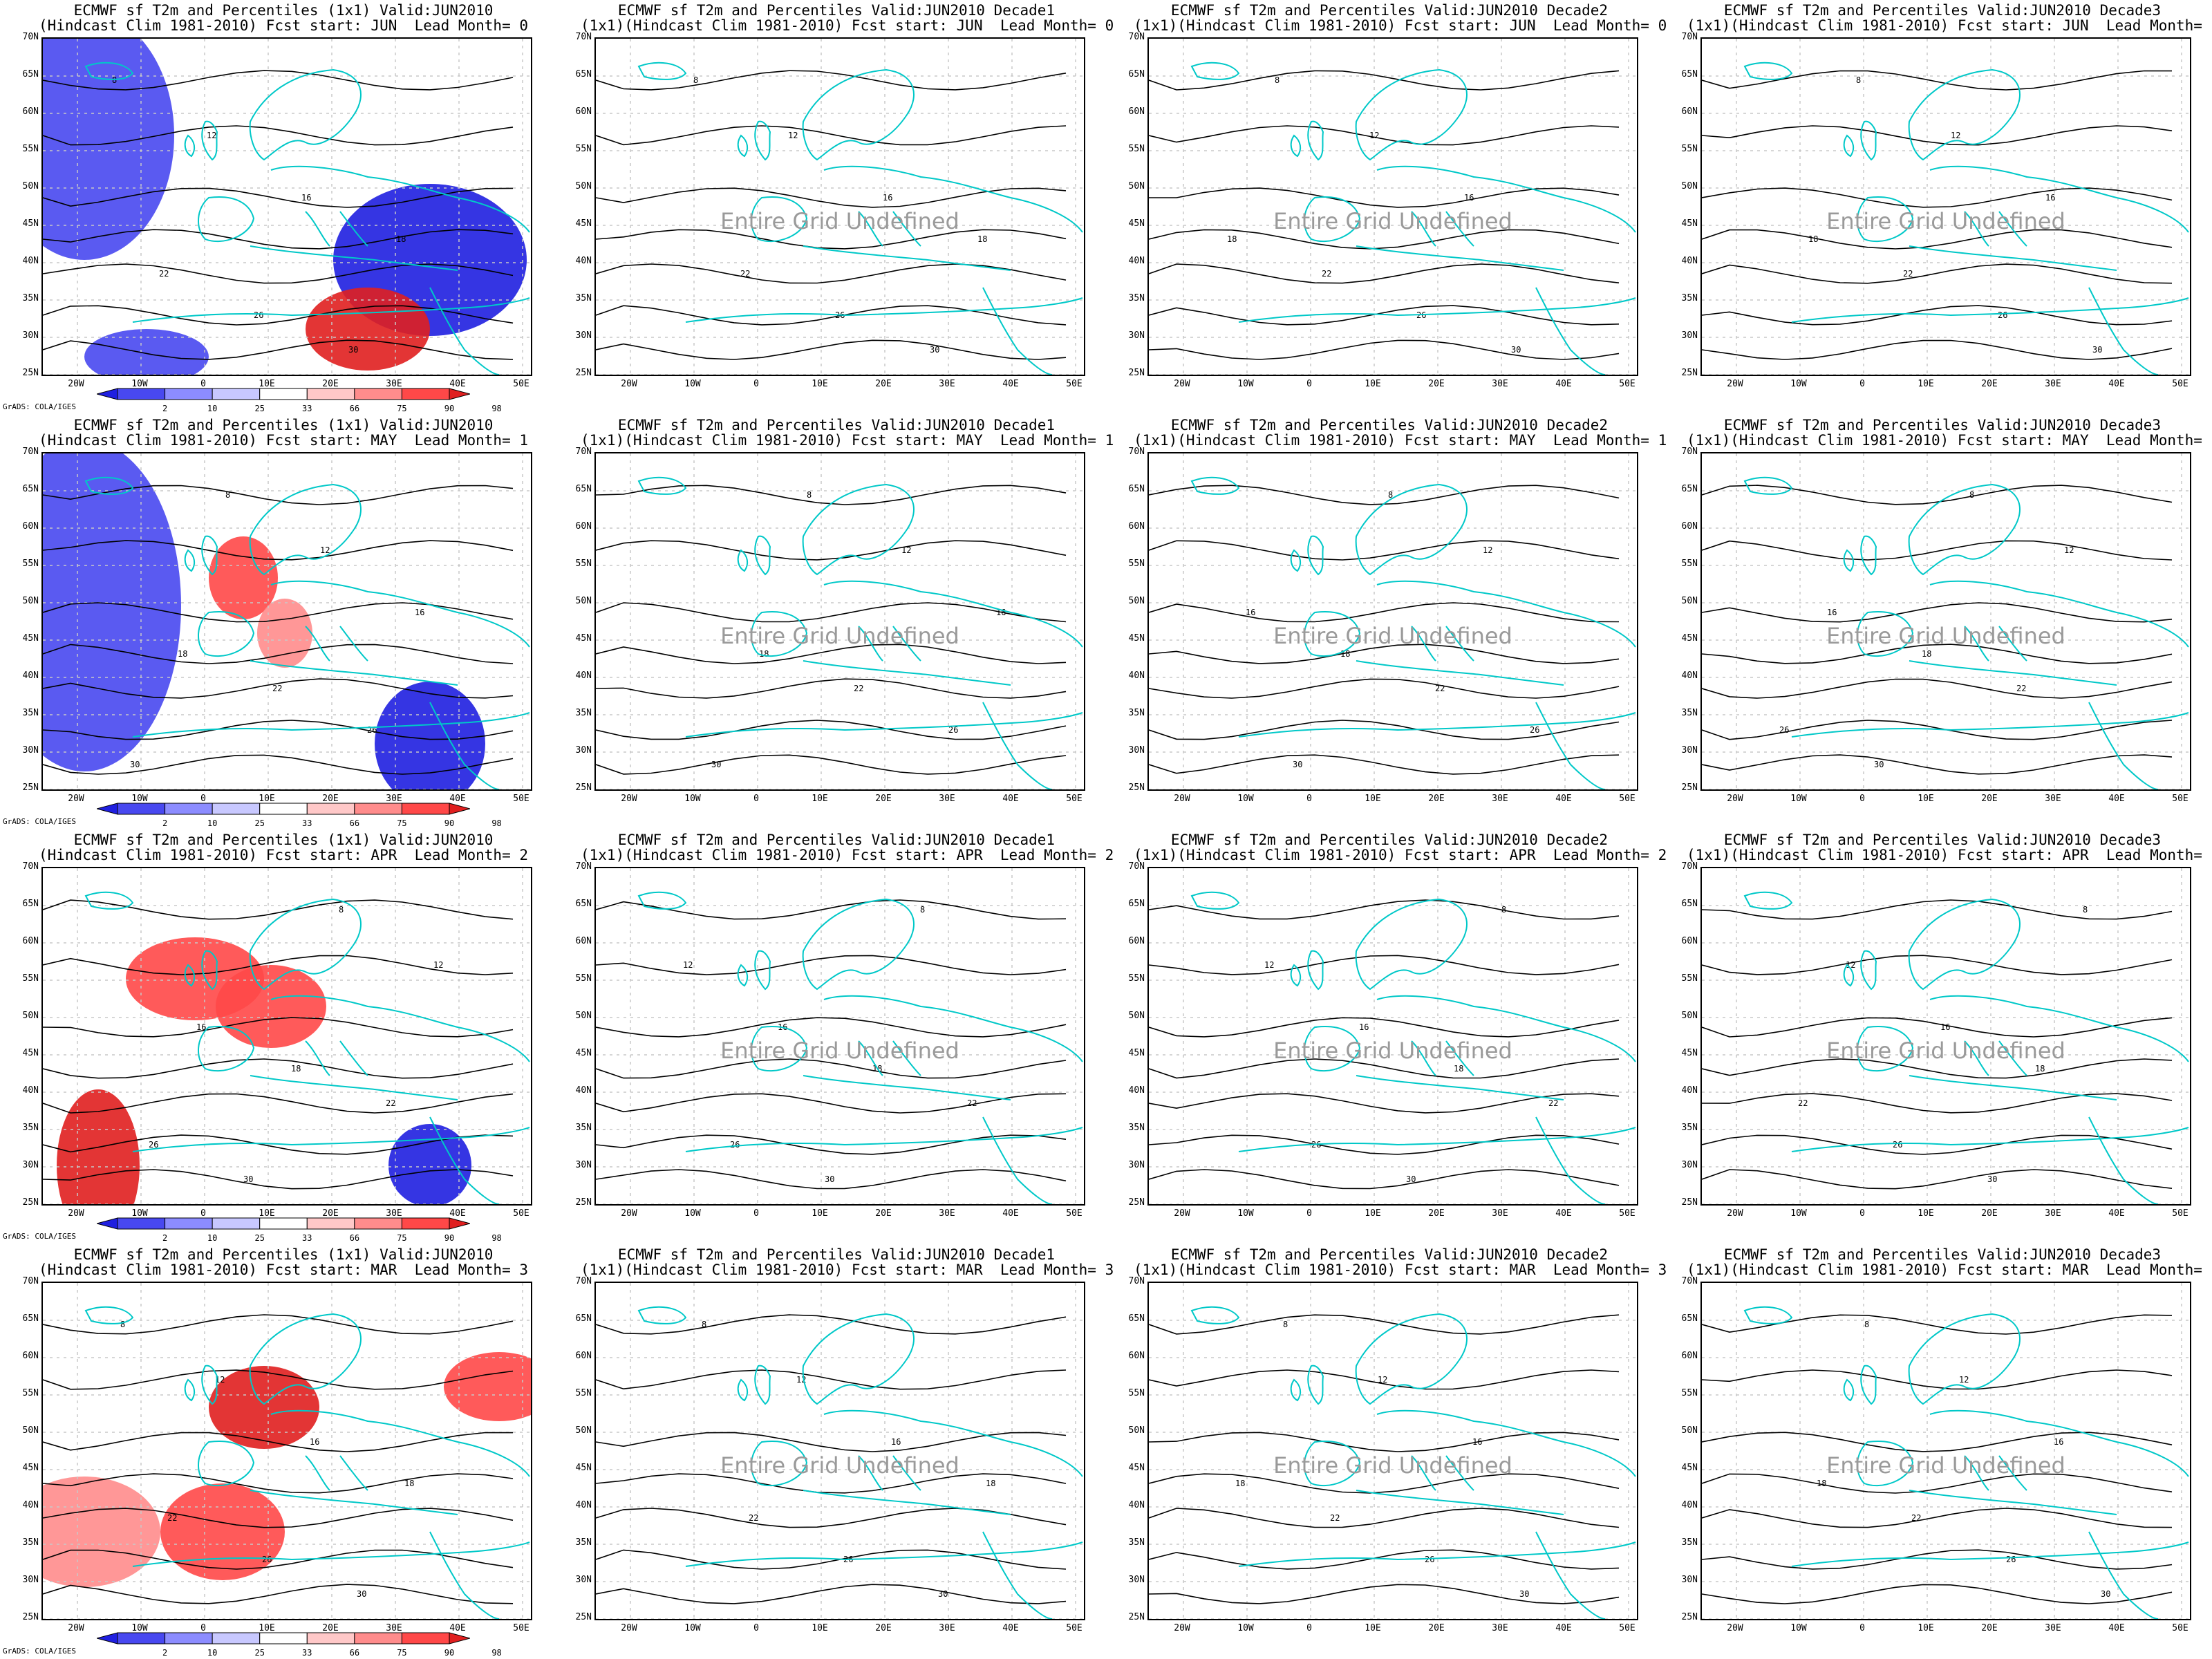 This screenshot has width=2212, height=1659. What do you see at coordinates (354, 408) in the screenshot?
I see `colorbar-label: 66` at bounding box center [354, 408].